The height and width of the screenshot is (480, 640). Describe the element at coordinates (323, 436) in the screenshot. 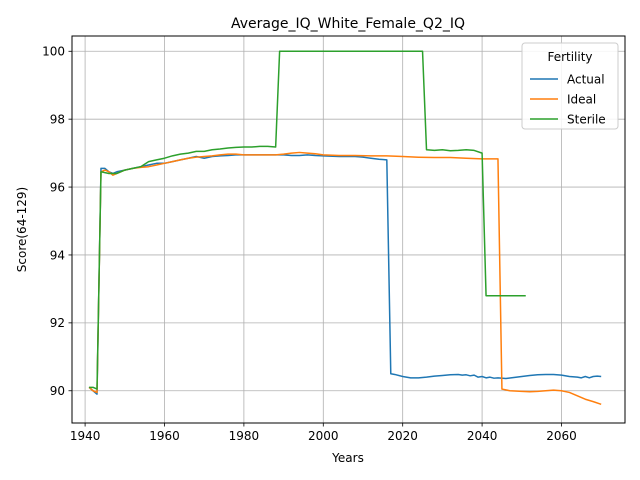

I see `x-tick-label: 2000` at that location.